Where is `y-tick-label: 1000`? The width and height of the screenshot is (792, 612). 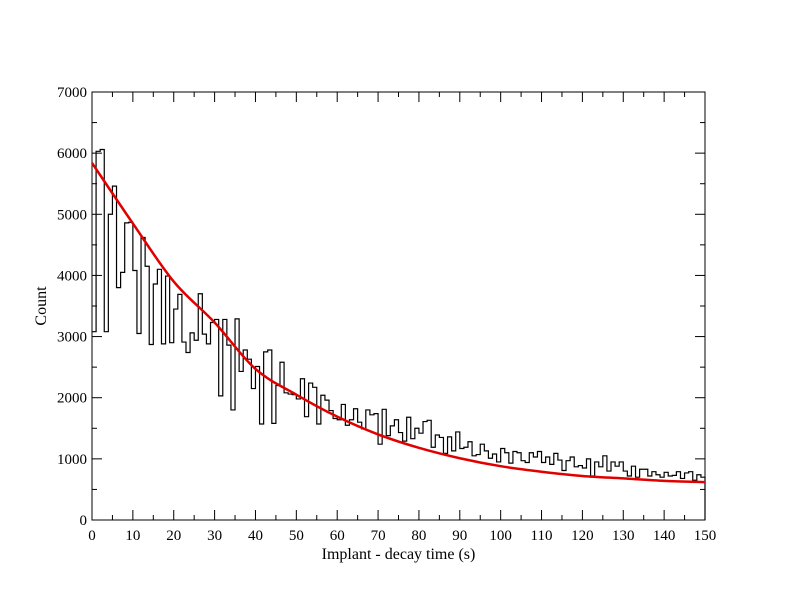 y-tick-label: 1000 is located at coordinates (72, 460).